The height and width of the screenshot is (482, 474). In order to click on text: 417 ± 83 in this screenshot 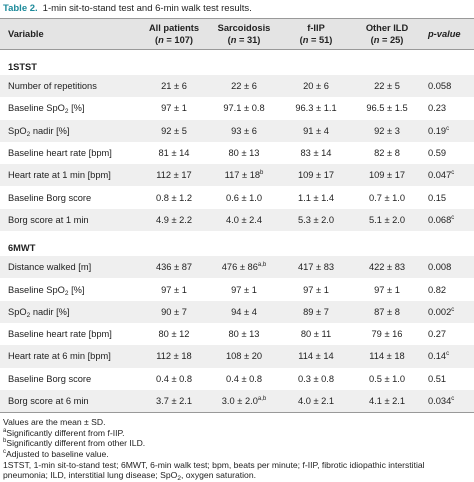, I will do `click(316, 267)`.